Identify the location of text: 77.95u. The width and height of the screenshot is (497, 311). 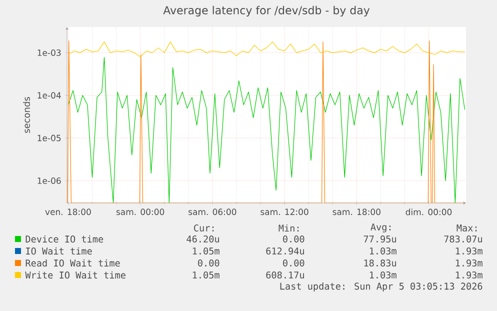
(380, 239).